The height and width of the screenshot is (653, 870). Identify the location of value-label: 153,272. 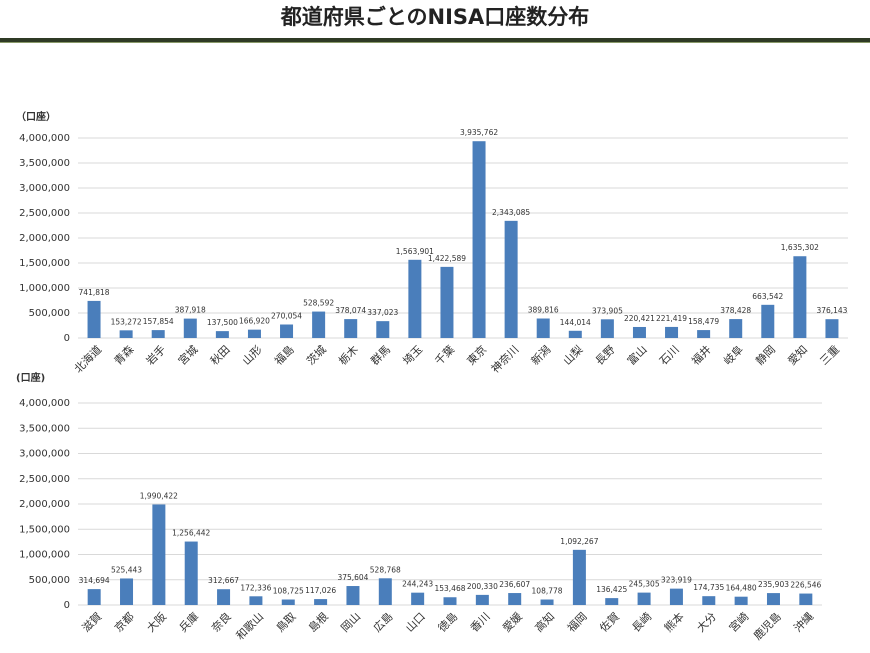
(126, 321).